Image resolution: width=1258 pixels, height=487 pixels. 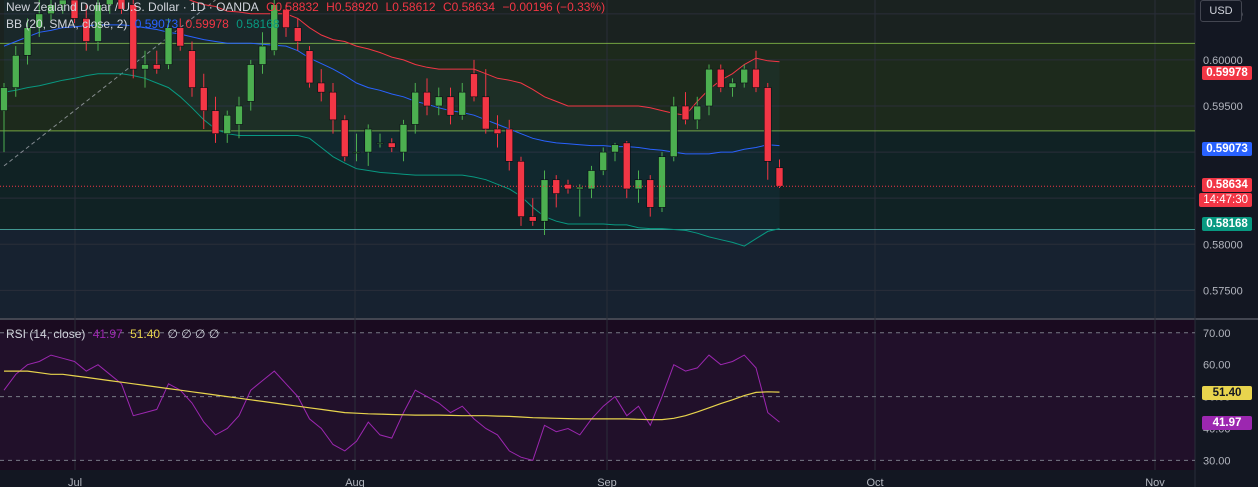 What do you see at coordinates (554, 7) in the screenshot?
I see `change-value: −0.00196 (−0.33%)` at bounding box center [554, 7].